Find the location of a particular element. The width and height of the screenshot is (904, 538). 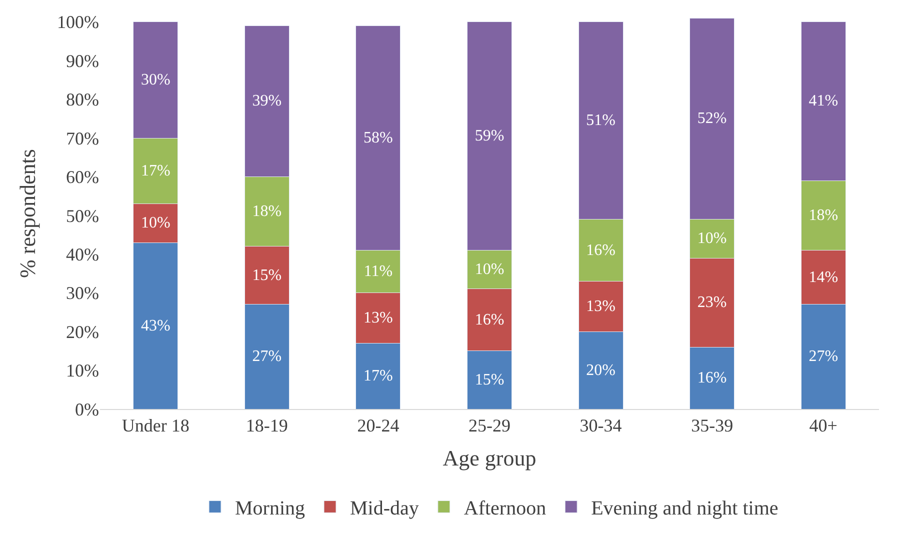

data-label: 20% is located at coordinates (601, 370).